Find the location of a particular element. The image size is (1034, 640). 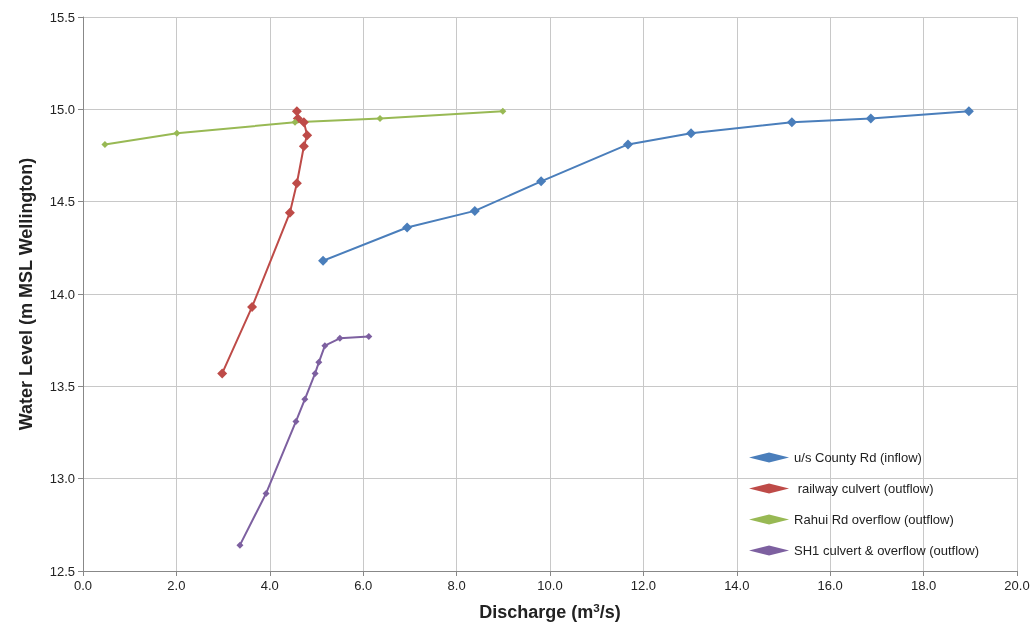

y-tick-label: 14.5 is located at coordinates (62, 202).